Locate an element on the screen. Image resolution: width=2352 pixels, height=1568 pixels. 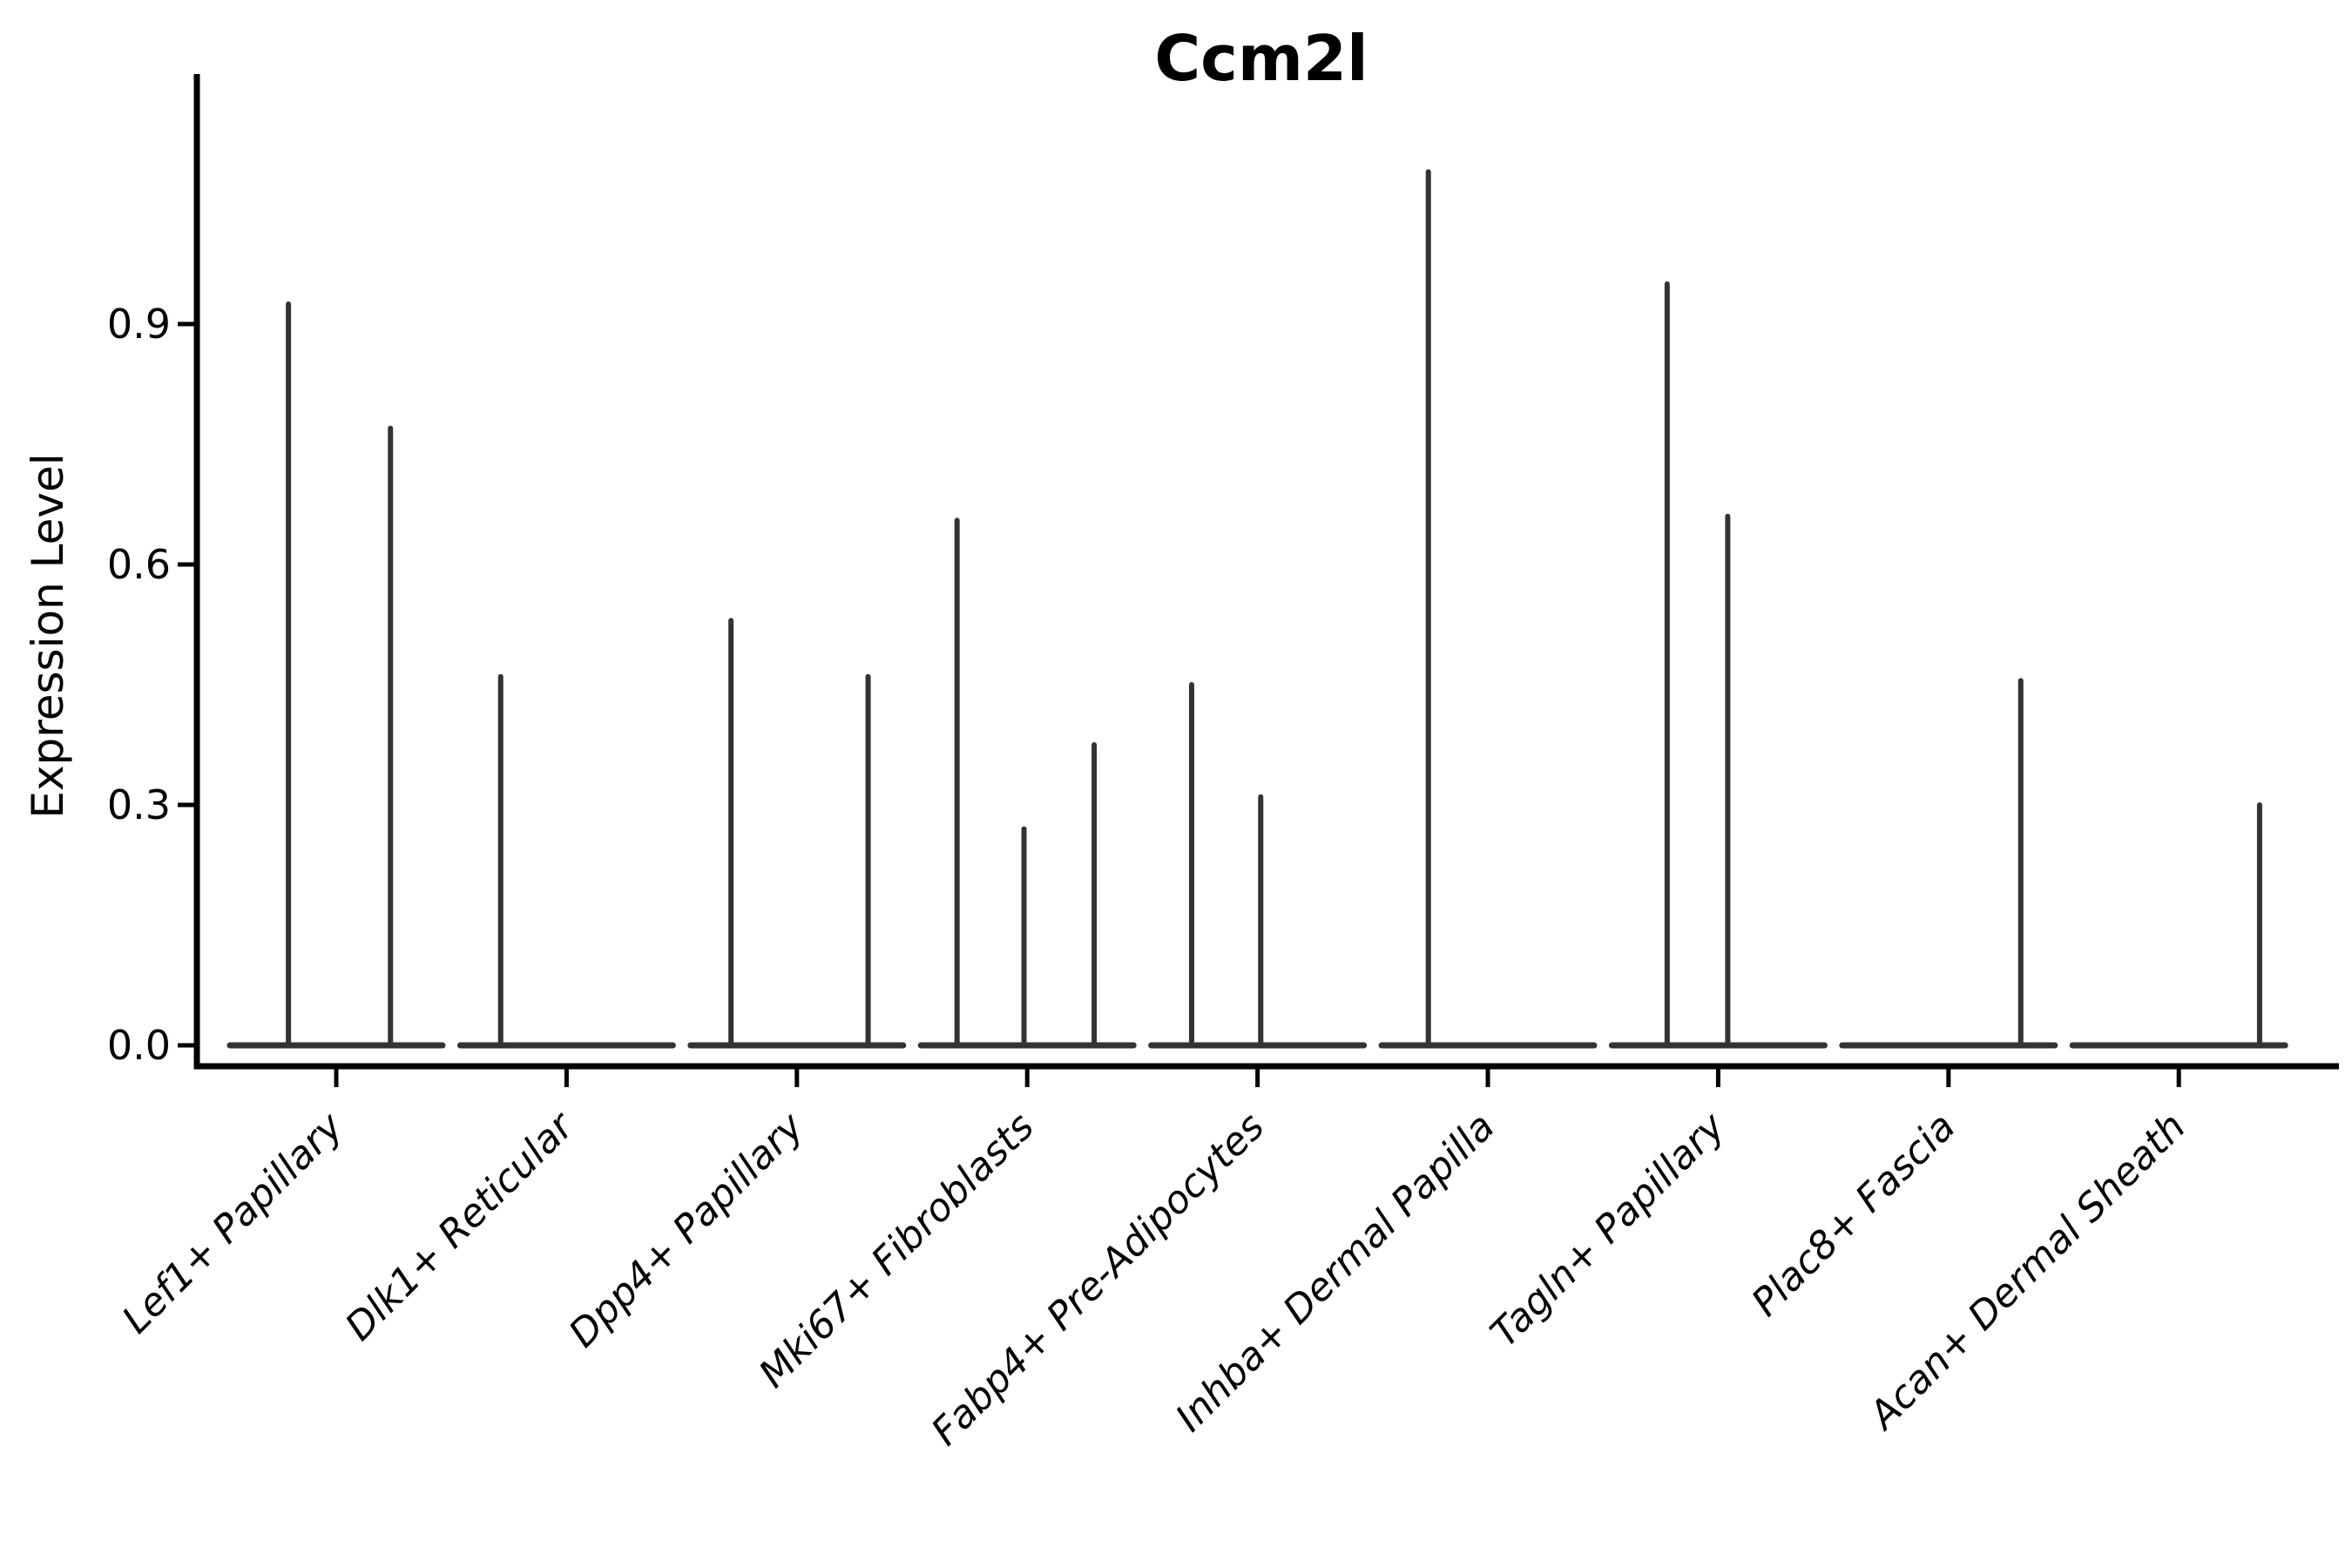
y-tick-label: 0.3 is located at coordinates (139, 805).